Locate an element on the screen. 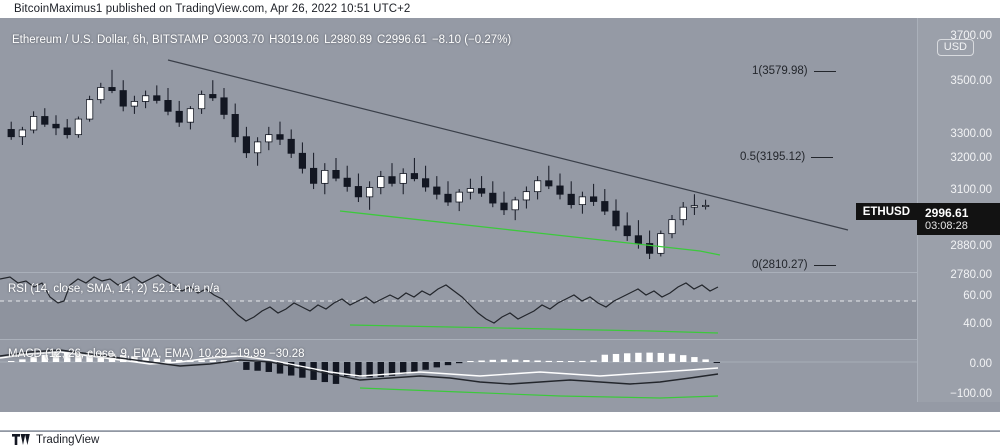 The height and width of the screenshot is (447, 1000). rsi-plot is located at coordinates (458, 306).